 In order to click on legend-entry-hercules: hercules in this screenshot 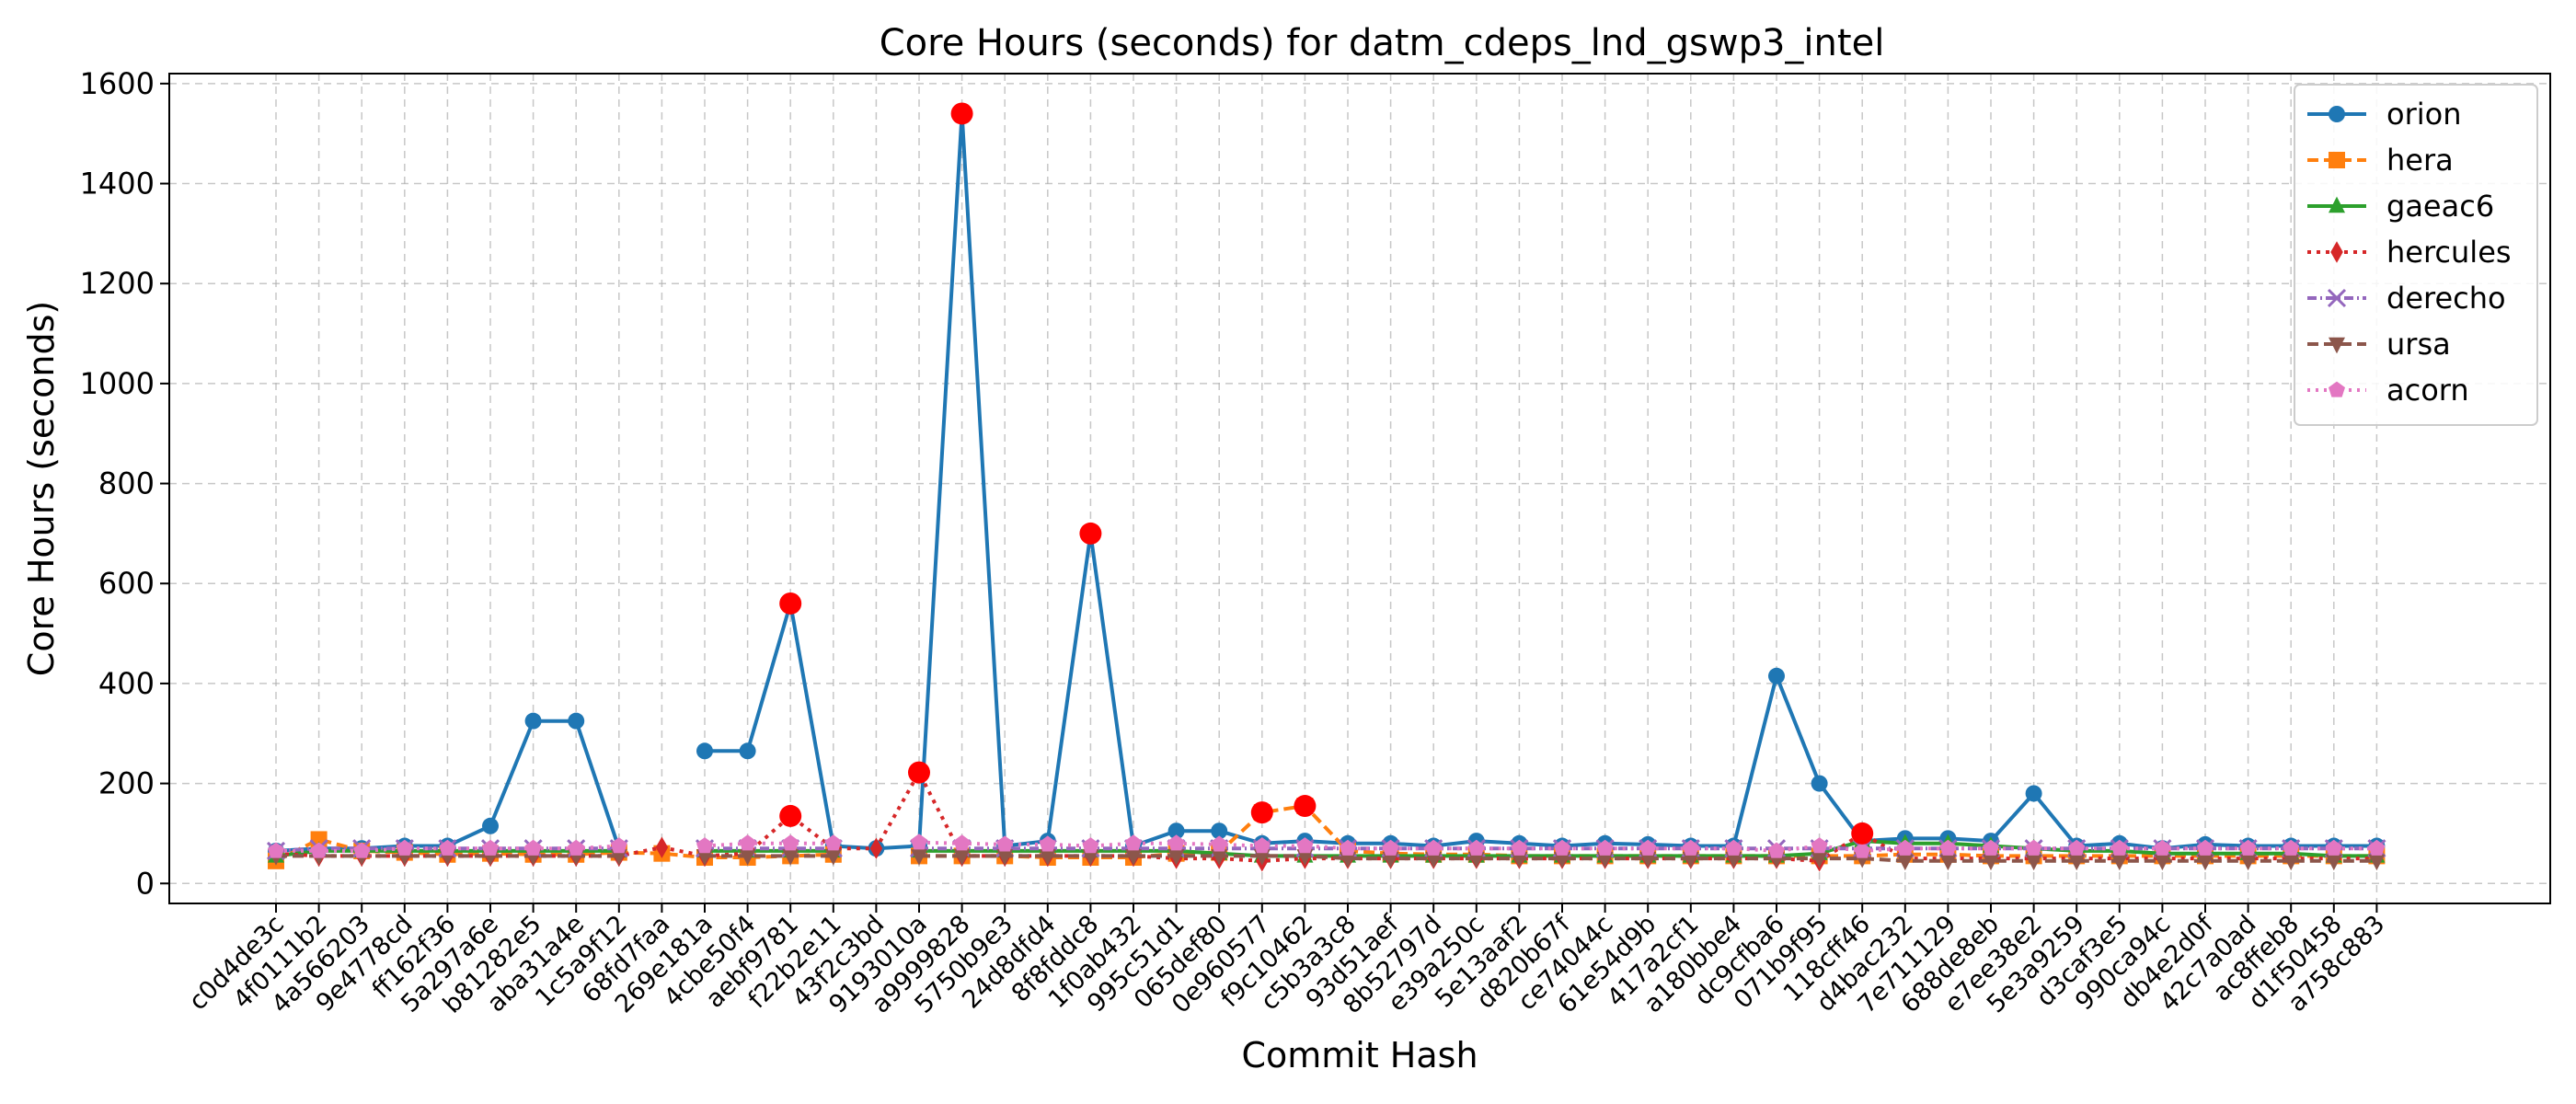, I will do `click(2409, 252)`.